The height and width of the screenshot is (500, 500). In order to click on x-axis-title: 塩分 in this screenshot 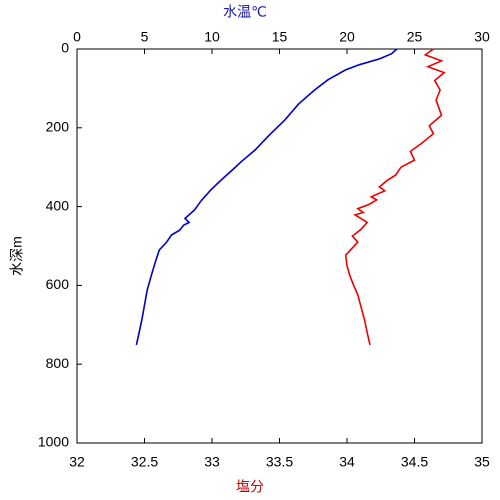, I will do `click(250, 487)`.